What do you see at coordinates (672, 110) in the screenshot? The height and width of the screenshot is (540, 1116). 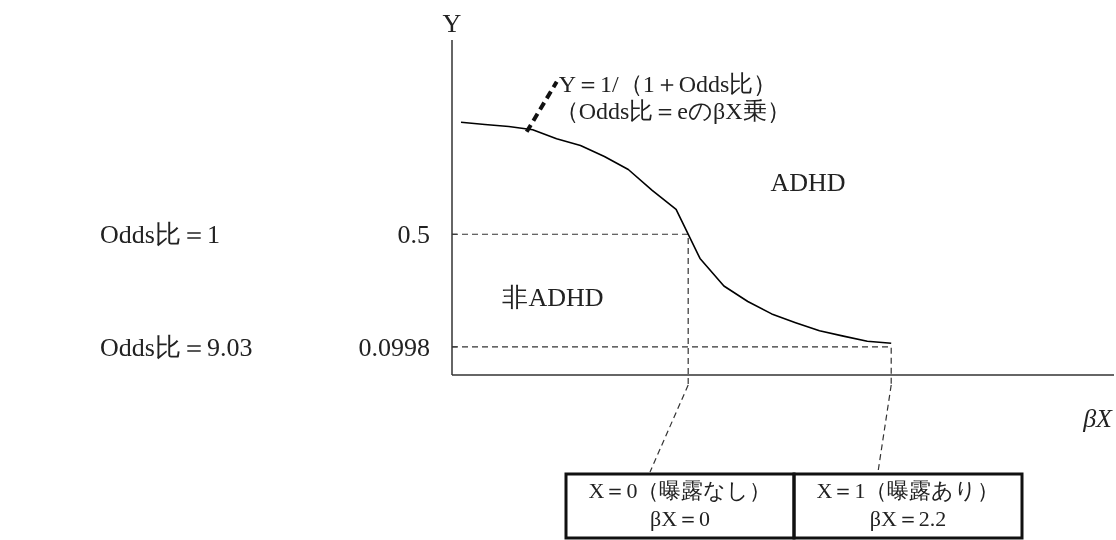 I see `annotation: （Odds比＝eのβX乗）` at bounding box center [672, 110].